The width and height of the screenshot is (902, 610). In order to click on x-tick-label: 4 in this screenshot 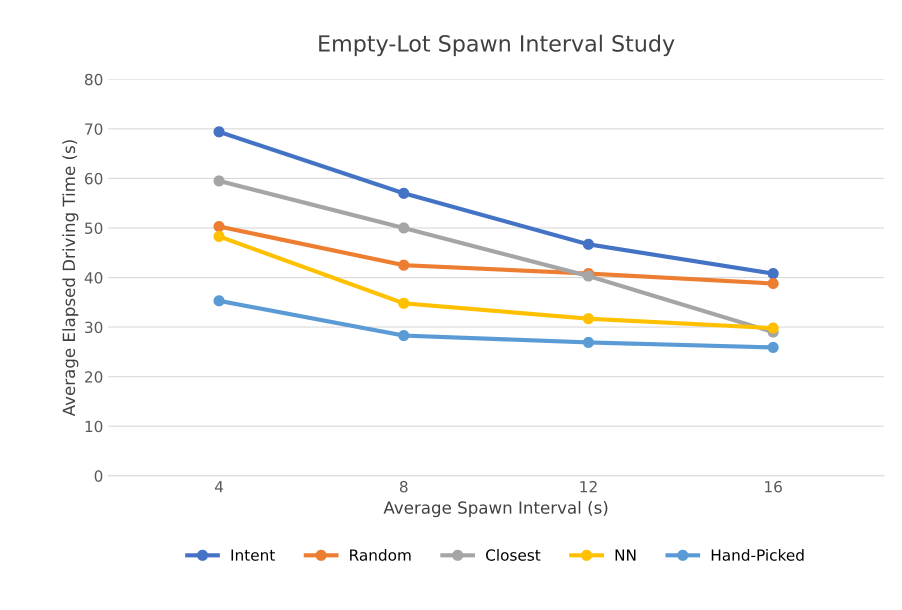, I will do `click(219, 486)`.